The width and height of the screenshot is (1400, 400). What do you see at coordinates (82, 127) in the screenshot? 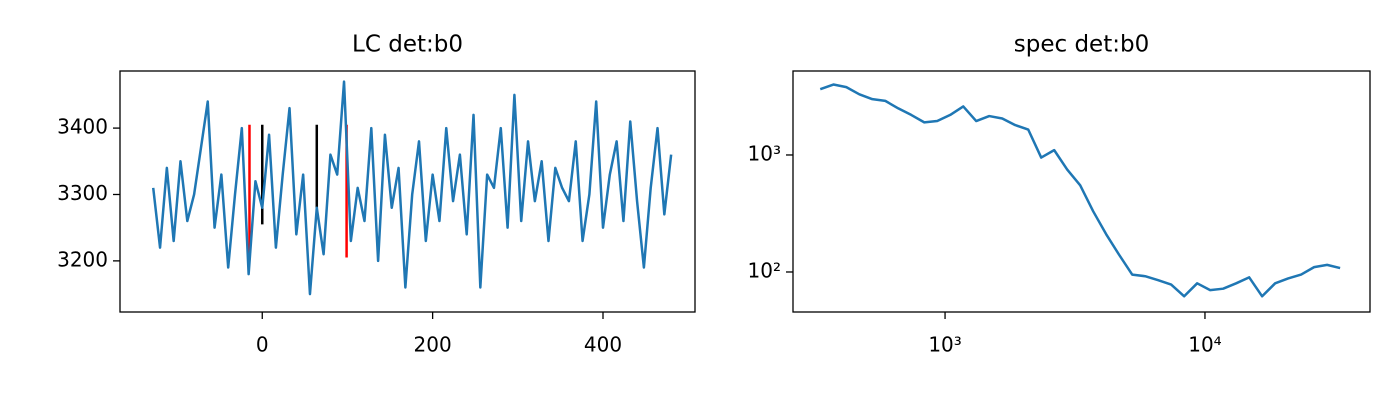
I see `y-tick-label: 3400` at bounding box center [82, 127].